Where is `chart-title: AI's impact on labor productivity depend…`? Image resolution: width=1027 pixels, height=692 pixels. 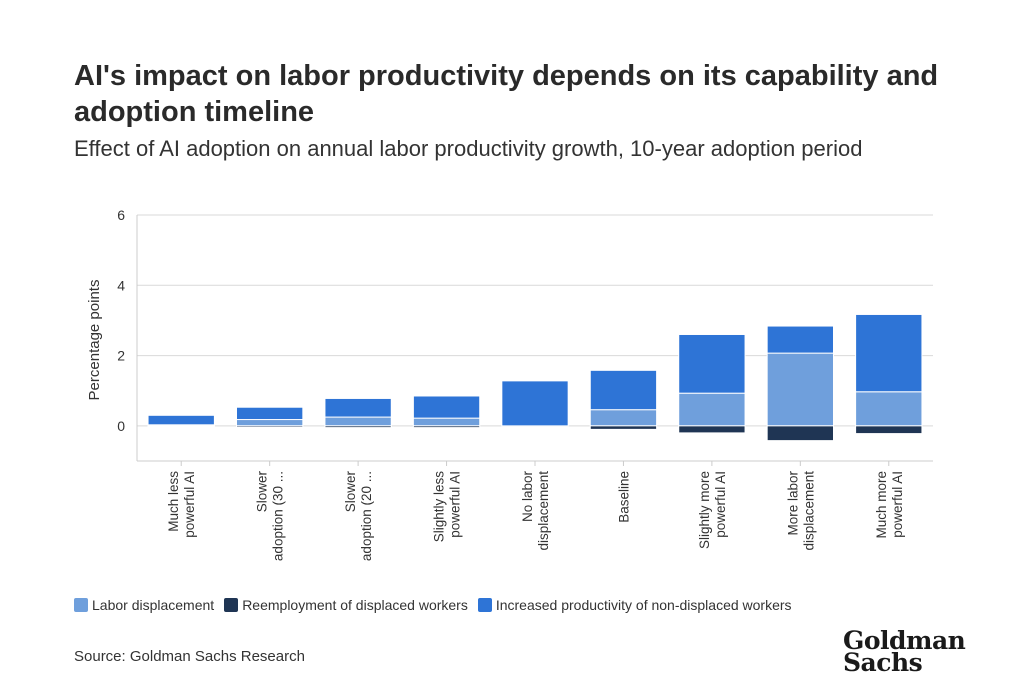 chart-title: AI's impact on labor productivity depend… is located at coordinates (506, 94).